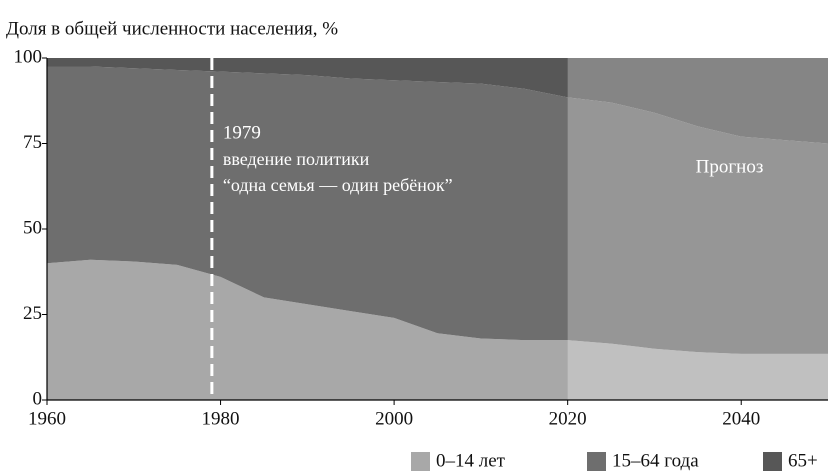  What do you see at coordinates (221, 418) in the screenshot?
I see `x-tick-label: 1980` at bounding box center [221, 418].